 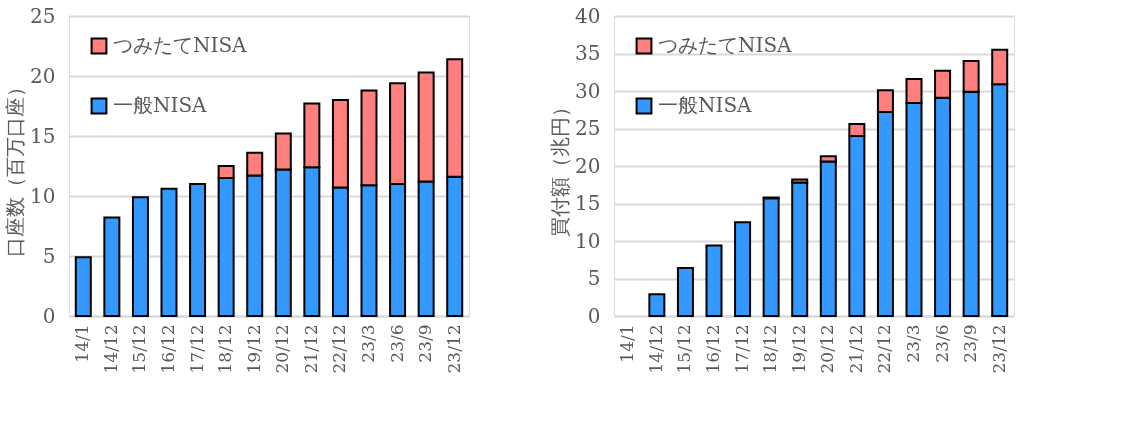 I want to click on y-tick-label: 40, so click(x=588, y=15).